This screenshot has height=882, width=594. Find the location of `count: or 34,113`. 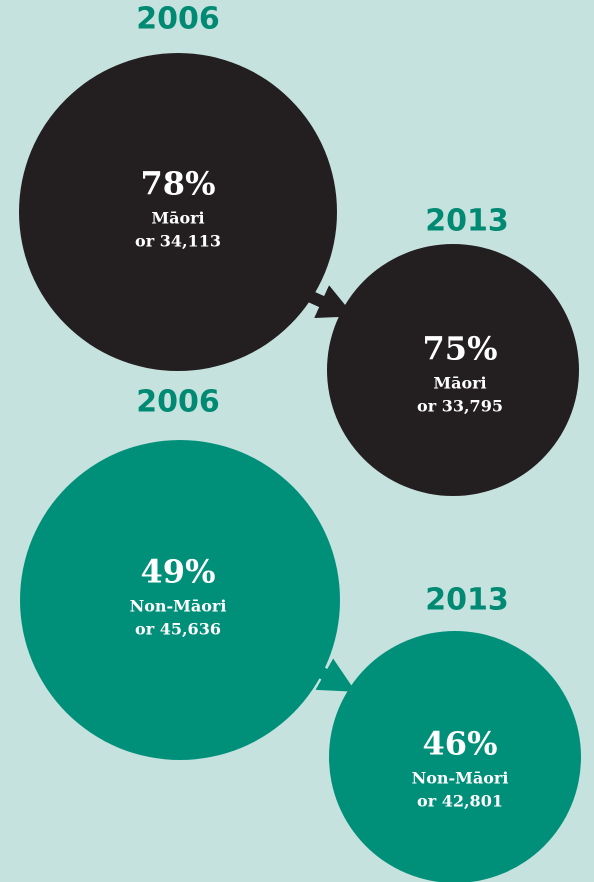

count: or 34,113 is located at coordinates (178, 241).